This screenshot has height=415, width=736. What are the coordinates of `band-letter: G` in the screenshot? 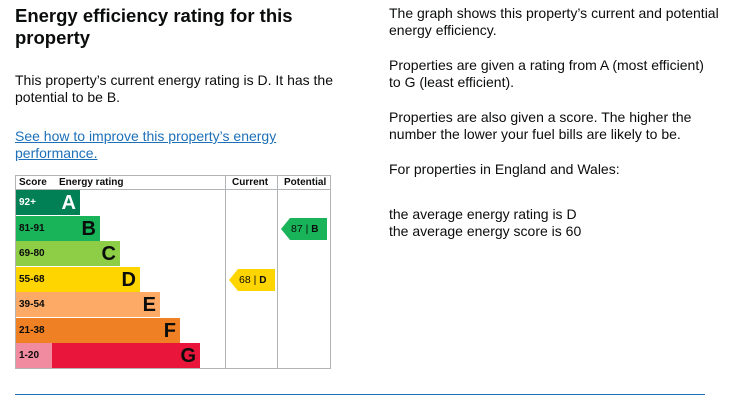 It's located at (188, 356).